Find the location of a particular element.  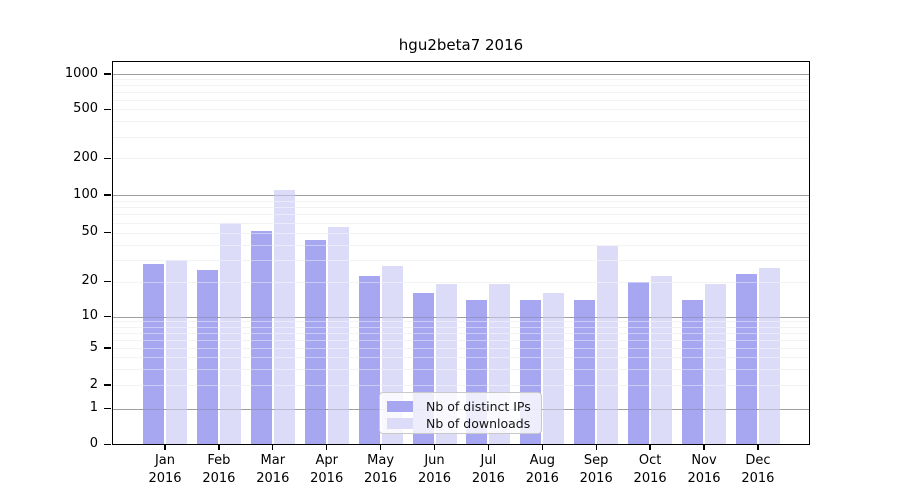

bar-downloads-sep is located at coordinates (608, 345).